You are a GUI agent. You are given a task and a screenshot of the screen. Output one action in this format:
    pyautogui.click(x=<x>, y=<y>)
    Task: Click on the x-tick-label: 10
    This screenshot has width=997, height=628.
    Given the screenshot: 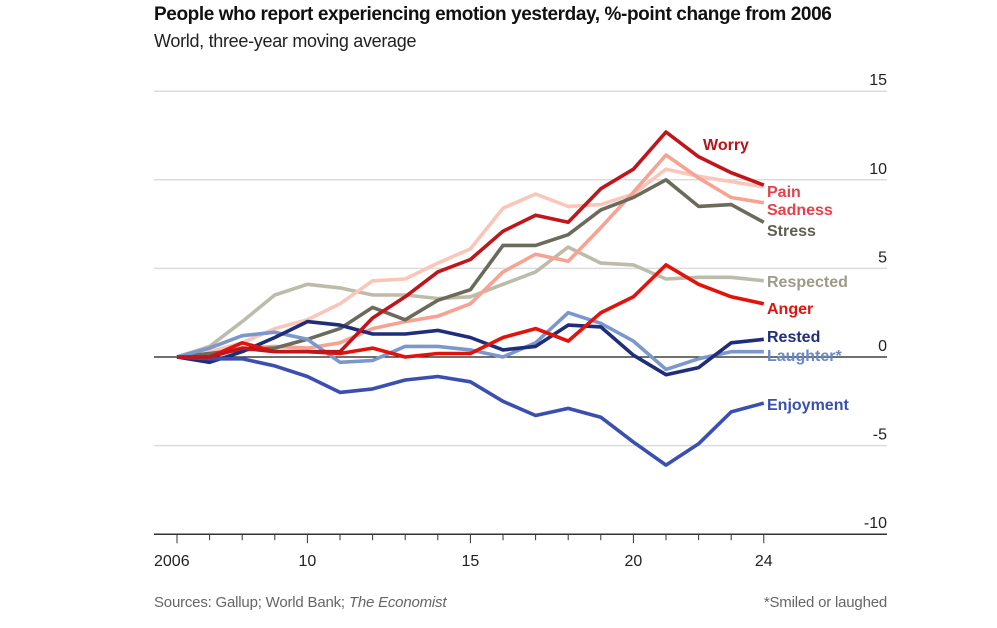 What is the action you would take?
    pyautogui.click(x=308, y=561)
    